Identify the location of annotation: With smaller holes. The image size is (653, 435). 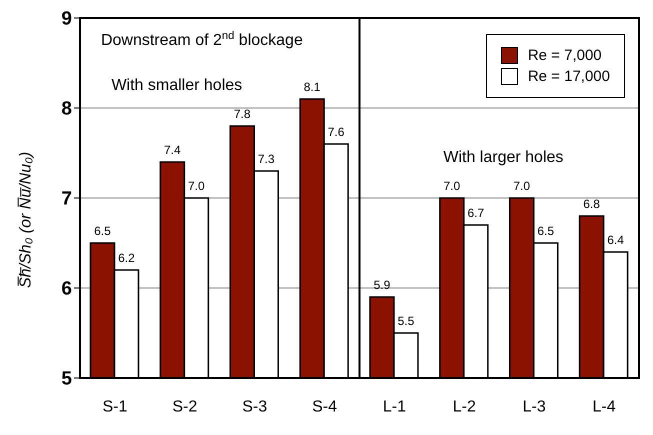
(176, 85).